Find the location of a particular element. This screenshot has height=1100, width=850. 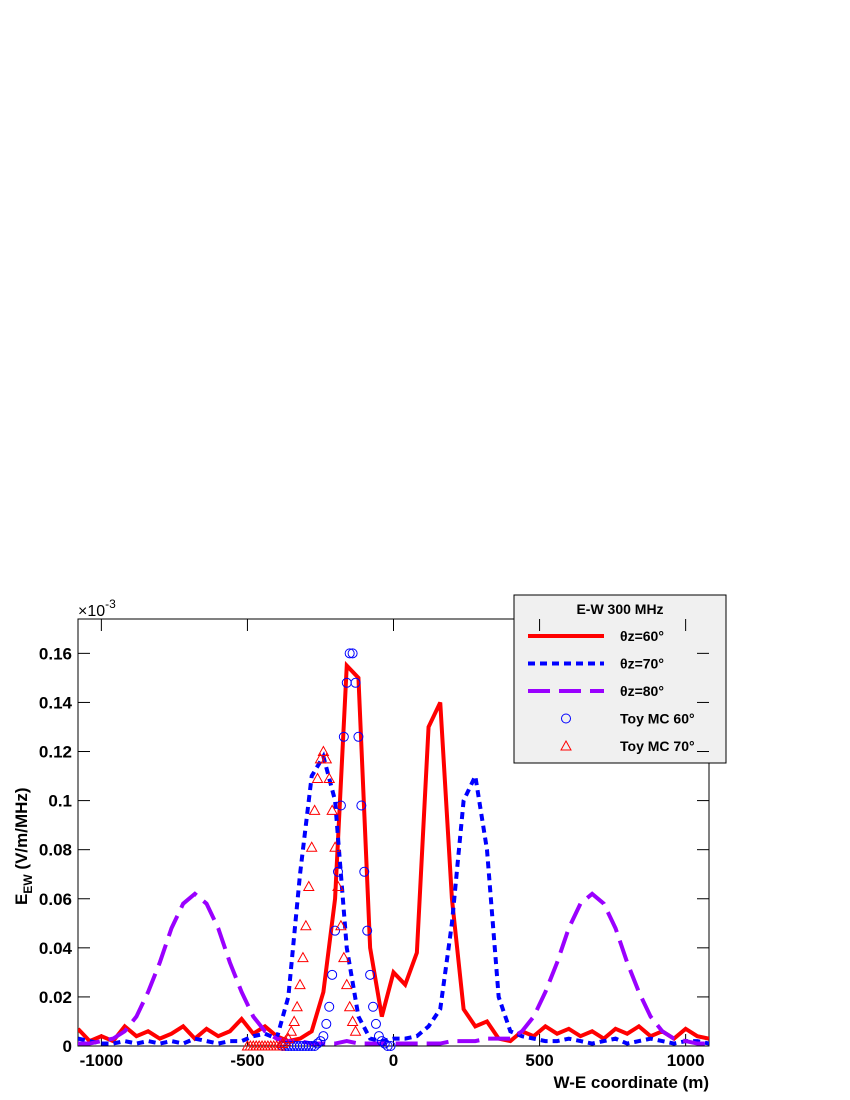

y-tick-label: 0.16 is located at coordinates (55, 653).